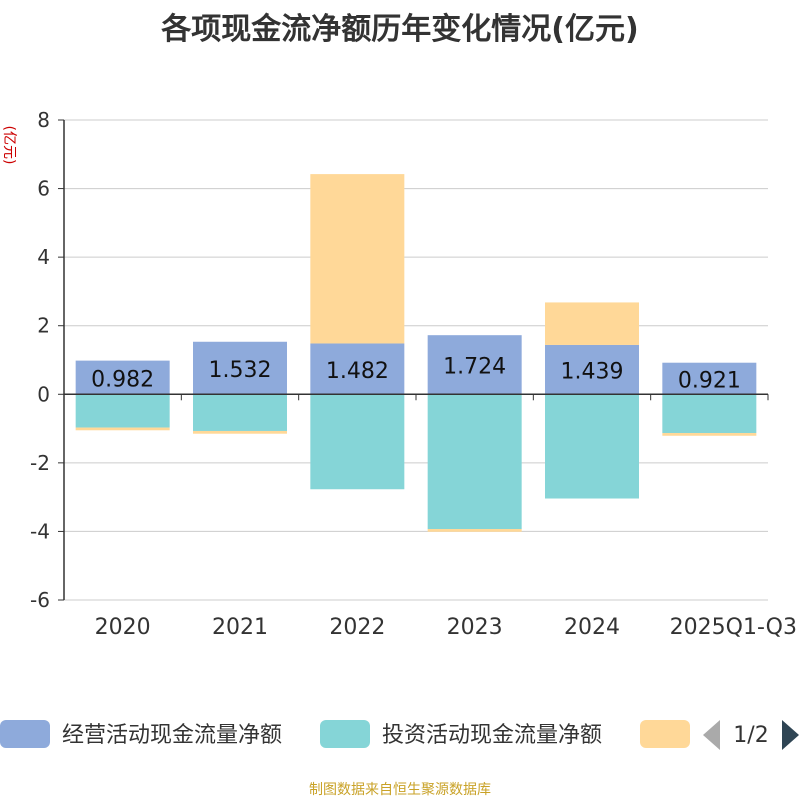  I want to click on y-tick-label: 4, so click(43, 257).